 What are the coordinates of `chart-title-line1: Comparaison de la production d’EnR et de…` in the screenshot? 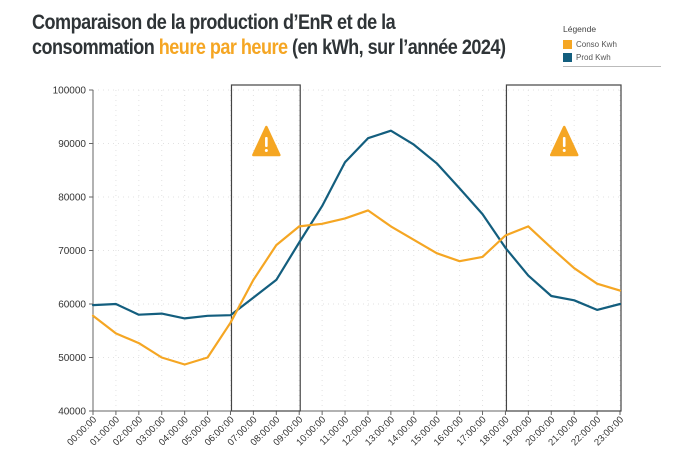 It's located at (214, 22).